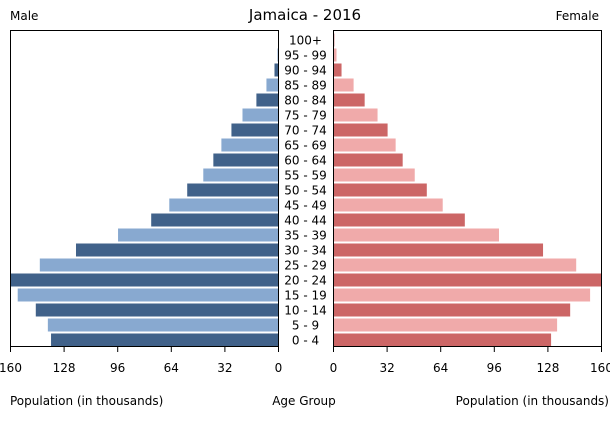  I want to click on age-group-label: 75 - 79, so click(305, 116).